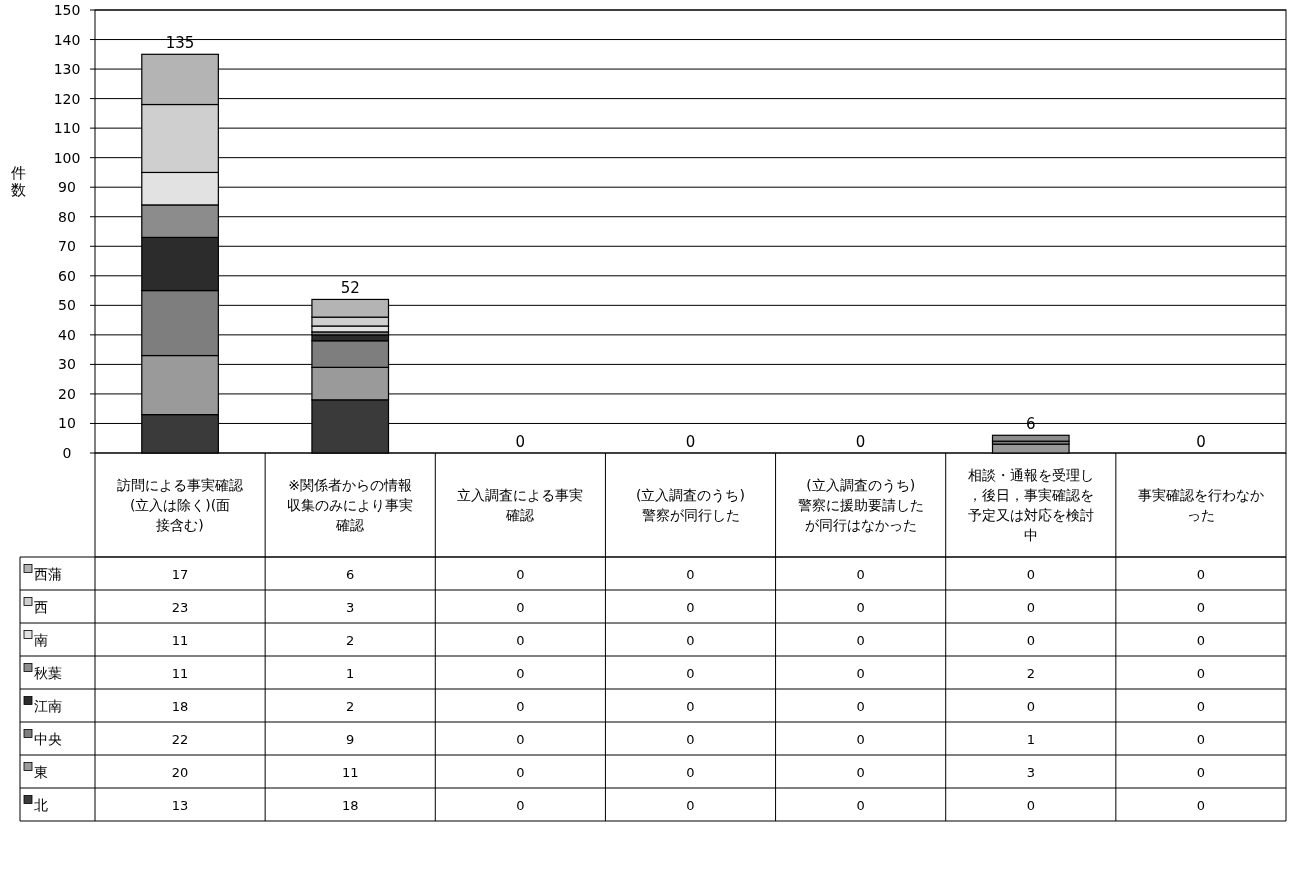 This screenshot has height=879, width=1294. Describe the element at coordinates (180, 772) in the screenshot. I see `data-label: 20` at that location.